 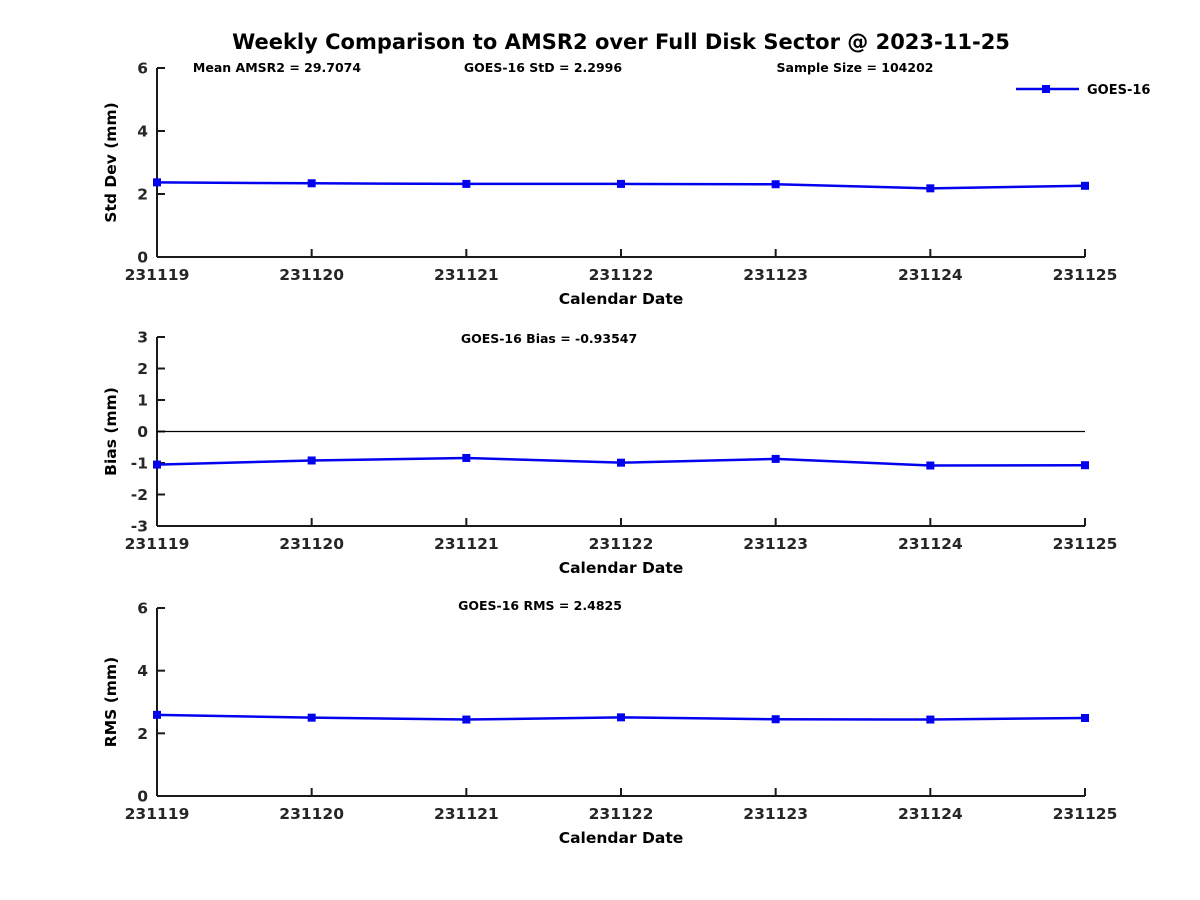 I want to click on y-tick-label: 1, so click(x=142, y=401).